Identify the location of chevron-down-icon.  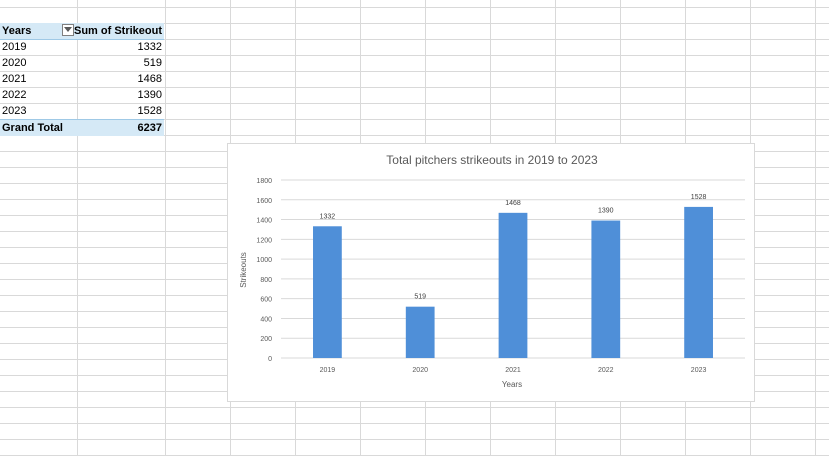
(68, 29).